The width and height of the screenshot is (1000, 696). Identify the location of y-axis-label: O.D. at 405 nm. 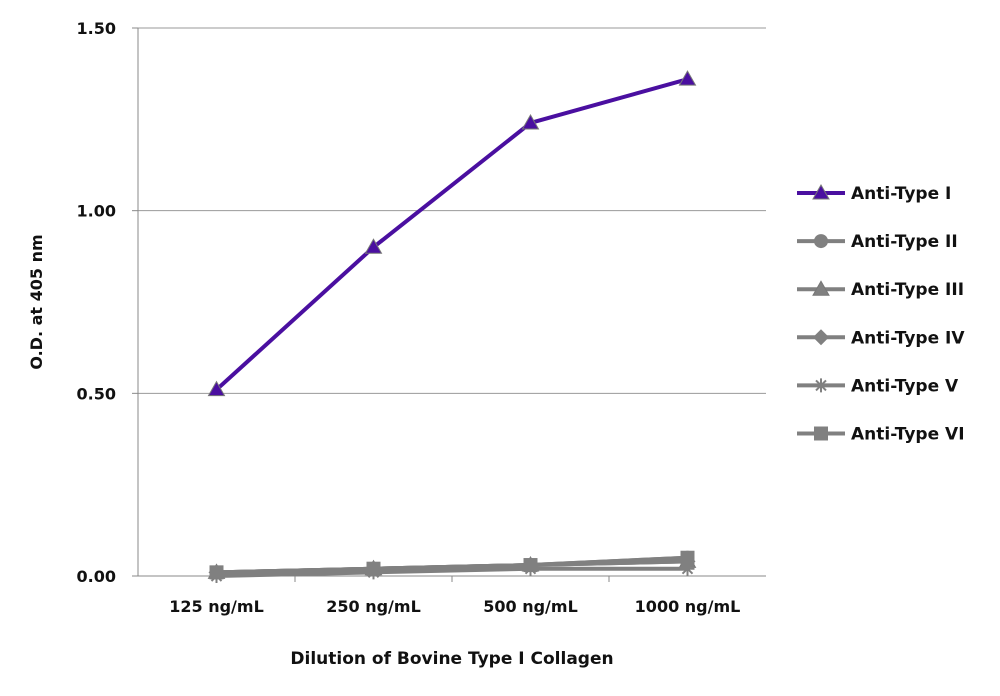
(36, 301).